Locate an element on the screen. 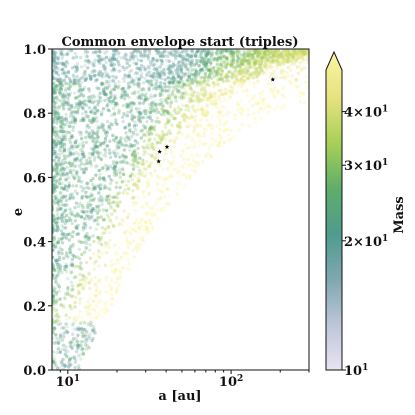  y-tick-label: 0.0 is located at coordinates (34, 371).